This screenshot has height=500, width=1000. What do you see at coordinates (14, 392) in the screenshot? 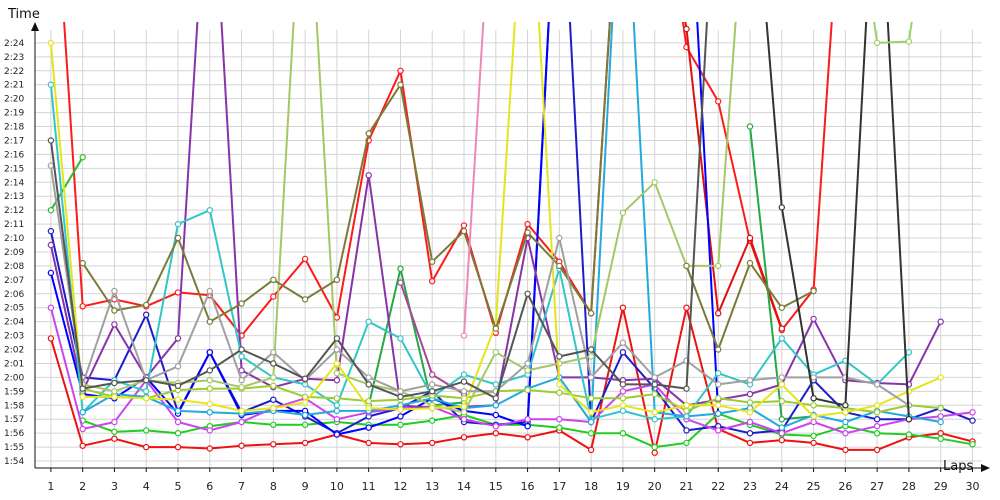
I see `y-tick-label: 1:59` at bounding box center [14, 392].